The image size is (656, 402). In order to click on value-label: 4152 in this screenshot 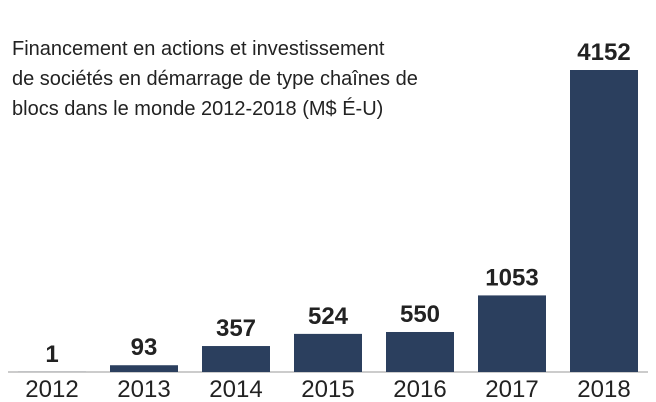, I will do `click(603, 52)`.